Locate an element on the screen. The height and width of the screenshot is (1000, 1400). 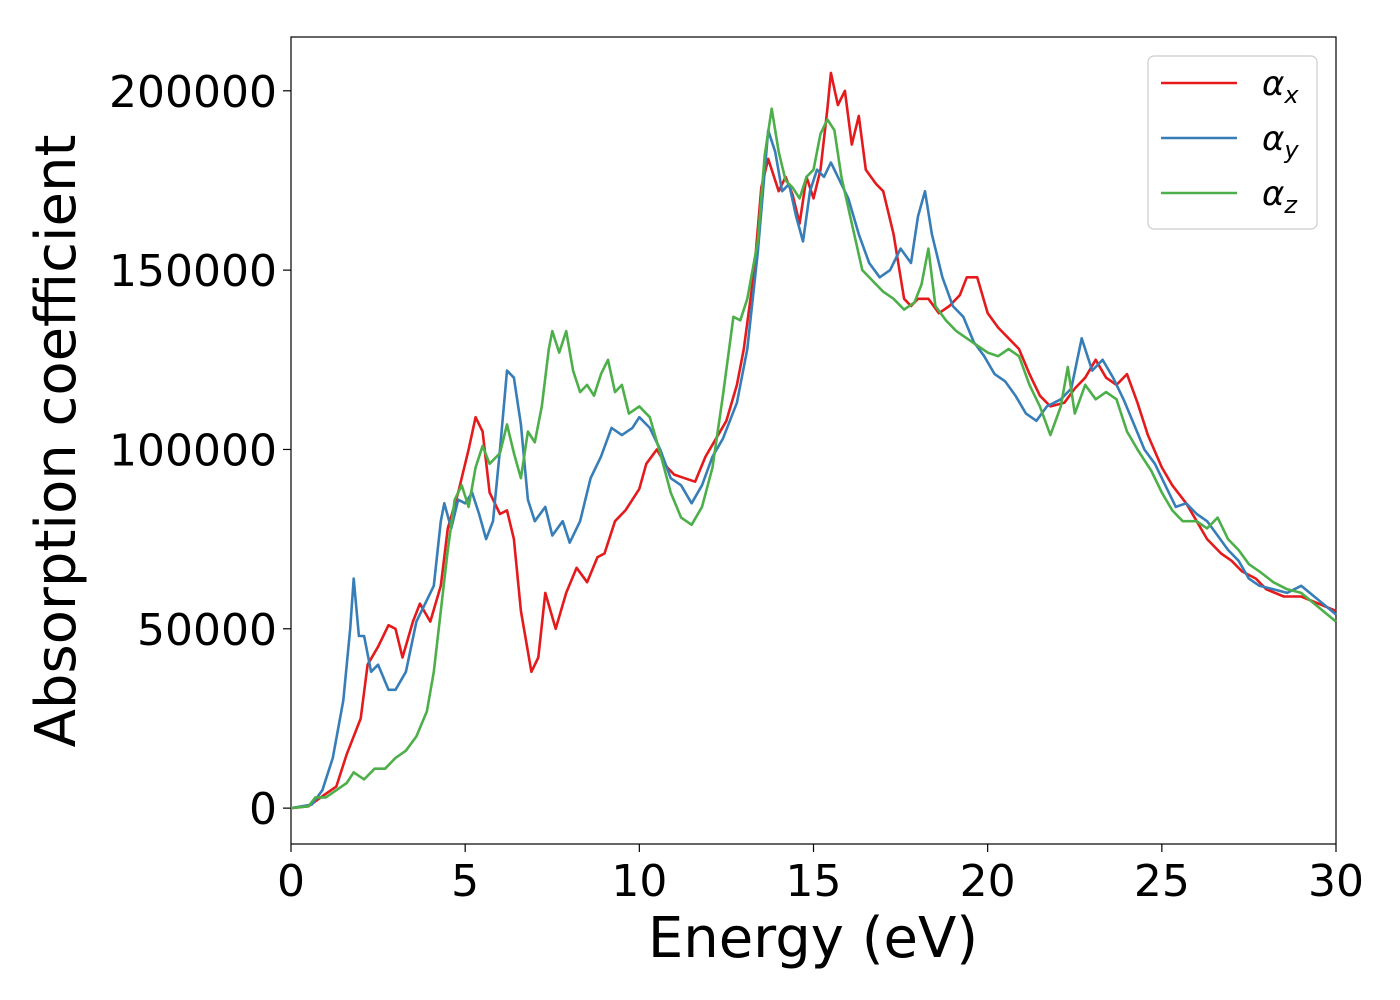
legend-subscript: x is located at coordinates (1291, 95).